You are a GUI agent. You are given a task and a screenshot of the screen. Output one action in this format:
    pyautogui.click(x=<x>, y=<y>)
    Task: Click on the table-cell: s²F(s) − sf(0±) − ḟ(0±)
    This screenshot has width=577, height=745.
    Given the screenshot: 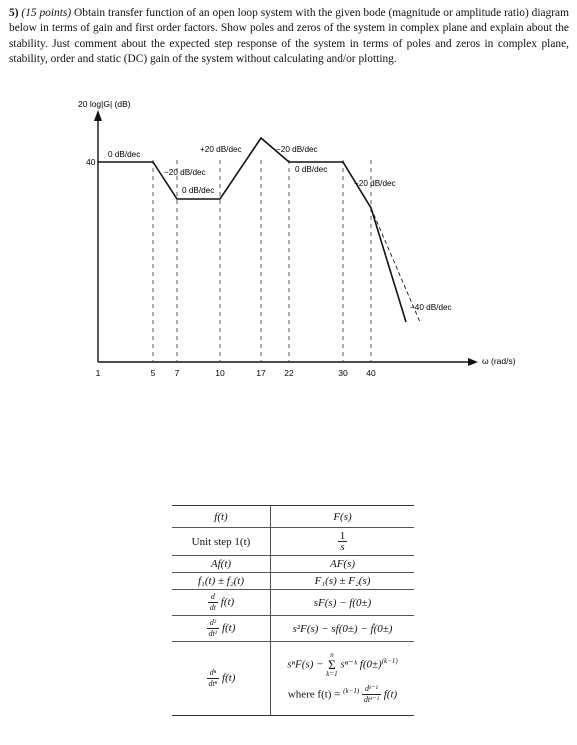 What is the action you would take?
    pyautogui.click(x=342, y=628)
    